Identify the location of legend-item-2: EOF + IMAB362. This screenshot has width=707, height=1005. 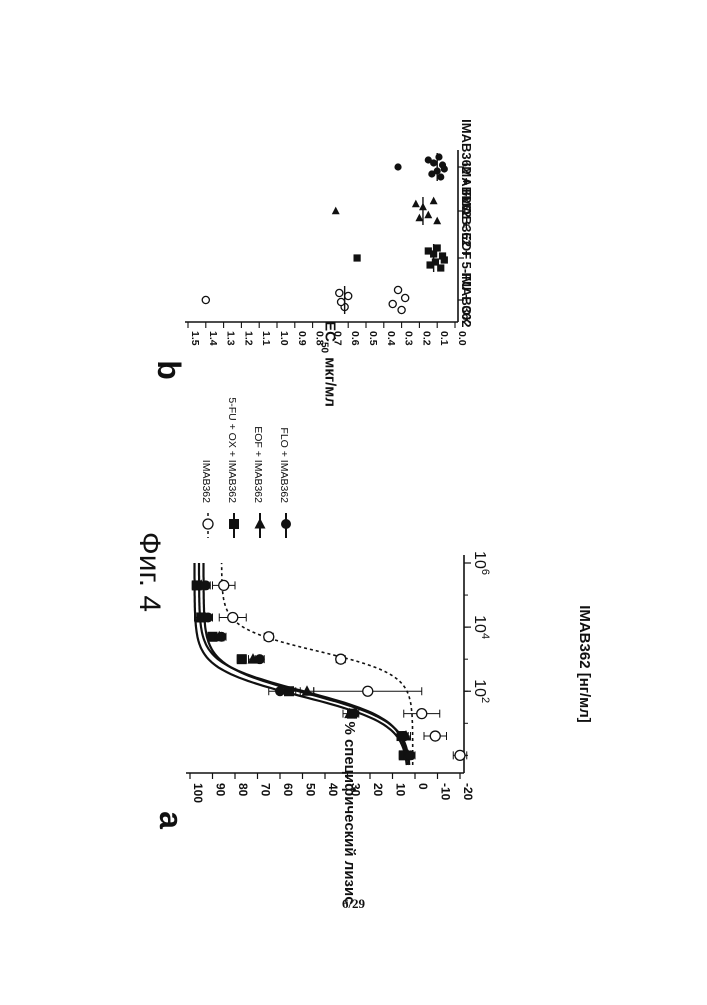
(259, 482).